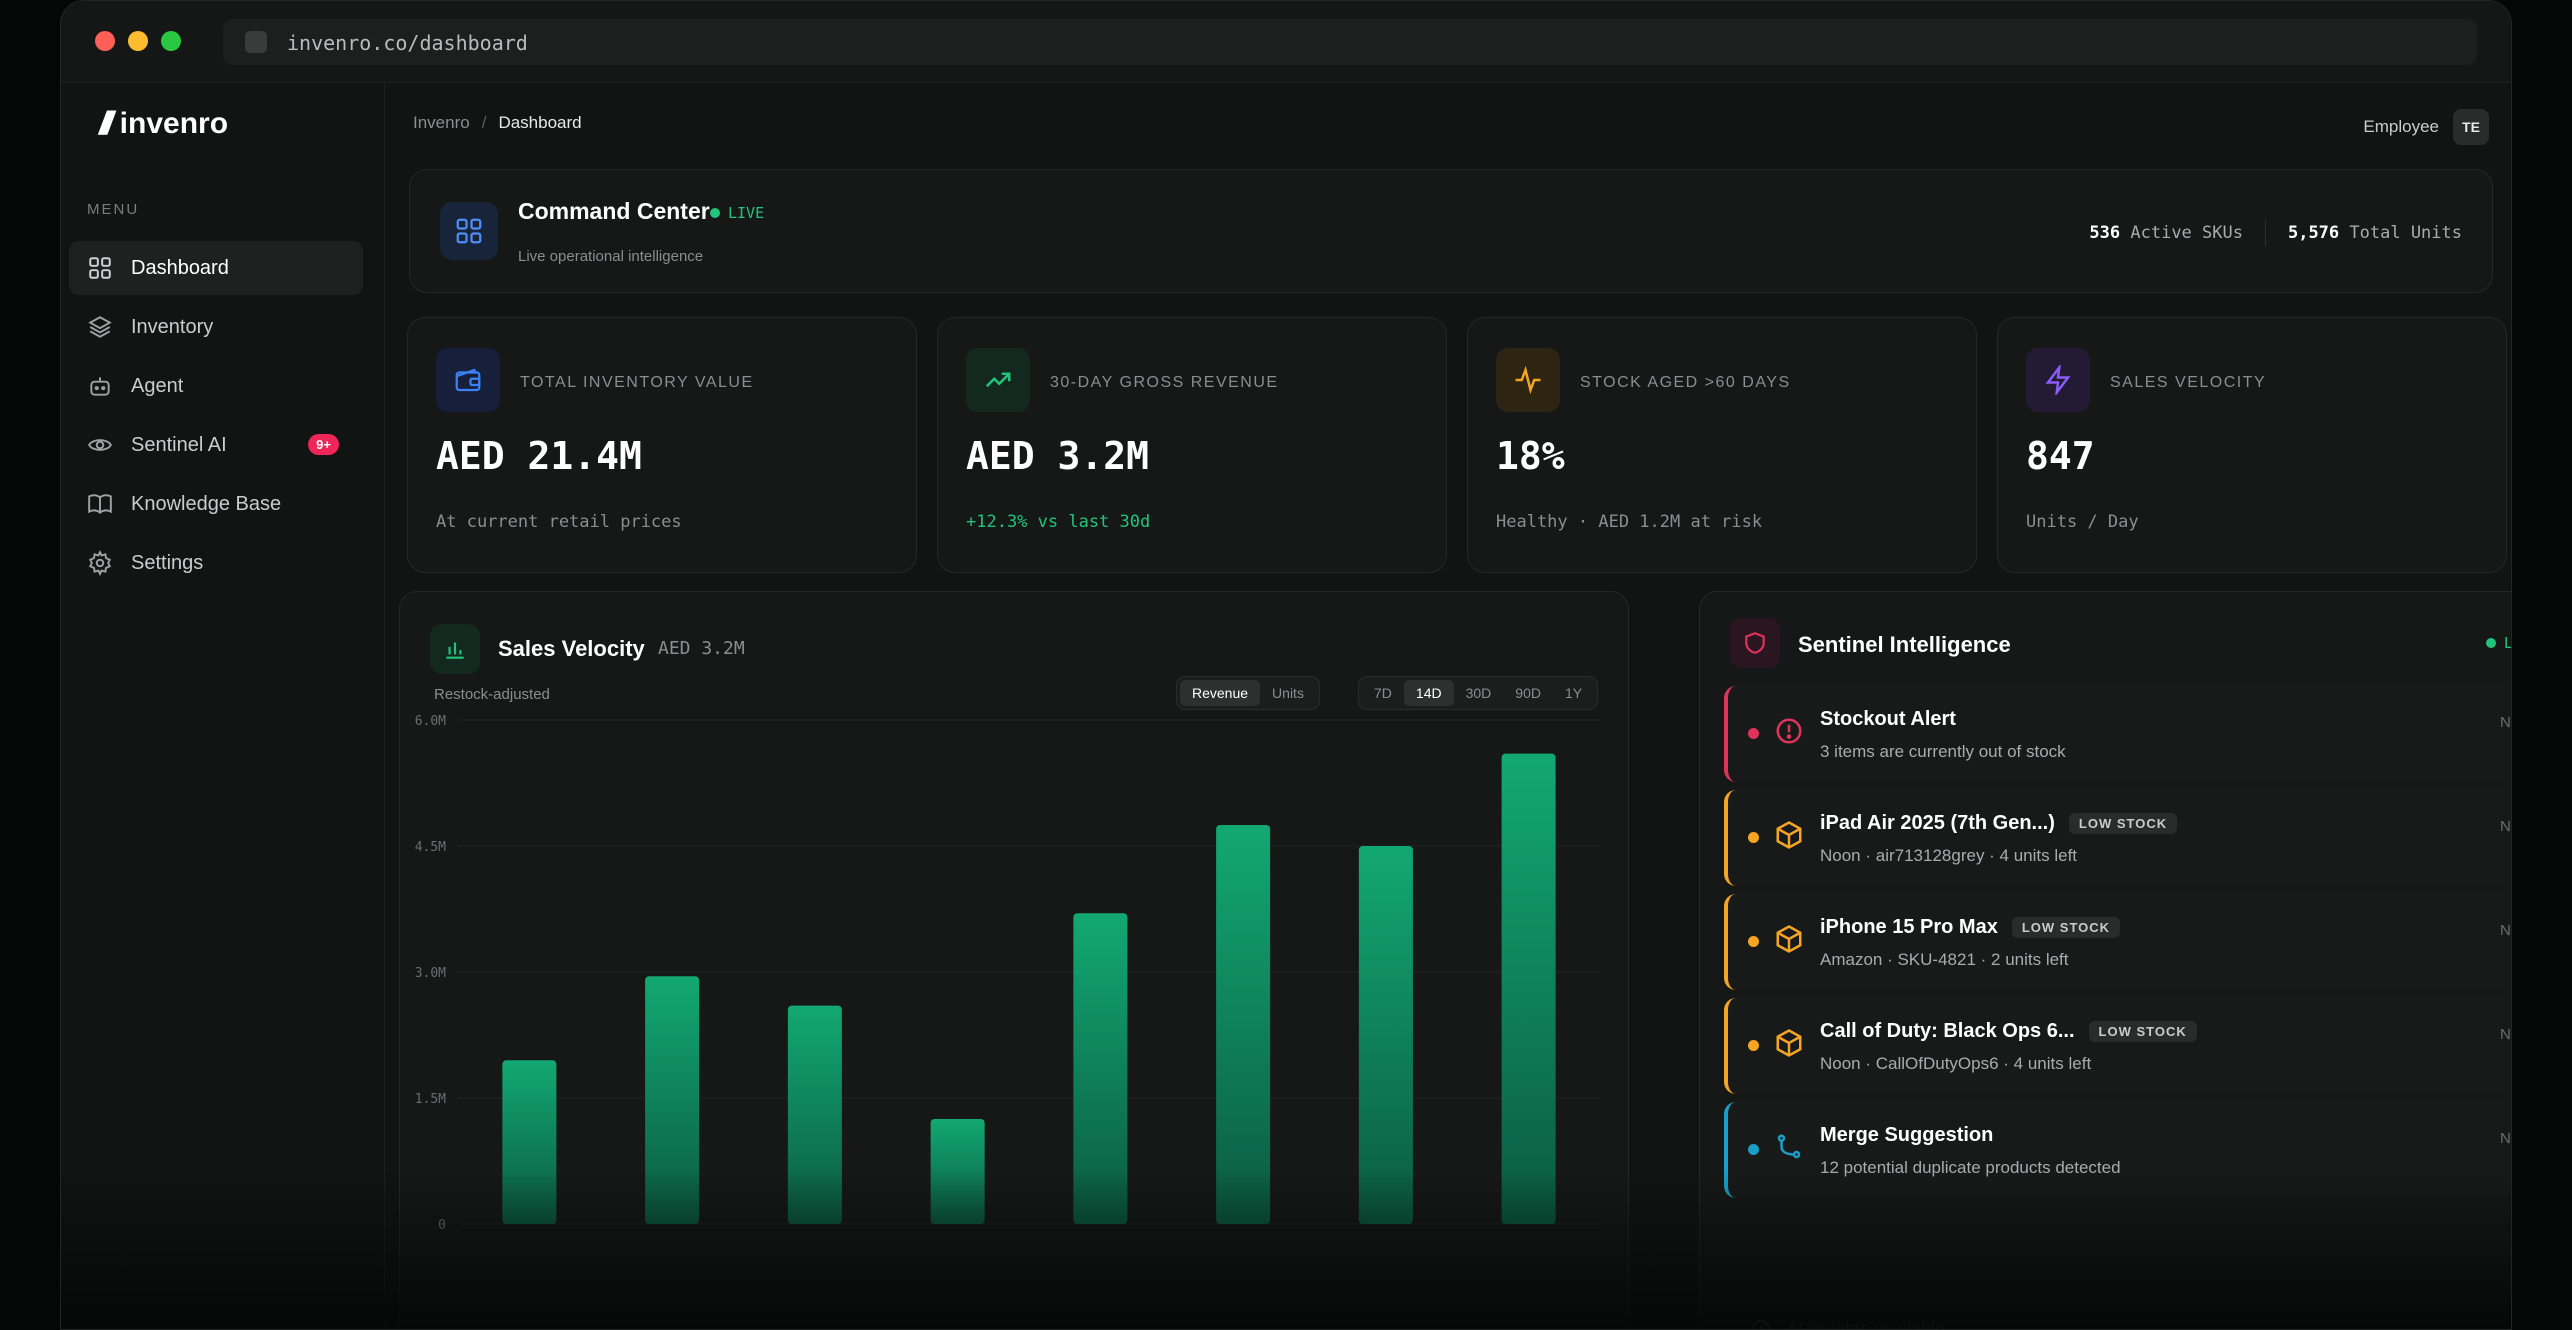  Describe the element at coordinates (540, 122) in the screenshot. I see `breadcrumb-current: Dashboard` at that location.